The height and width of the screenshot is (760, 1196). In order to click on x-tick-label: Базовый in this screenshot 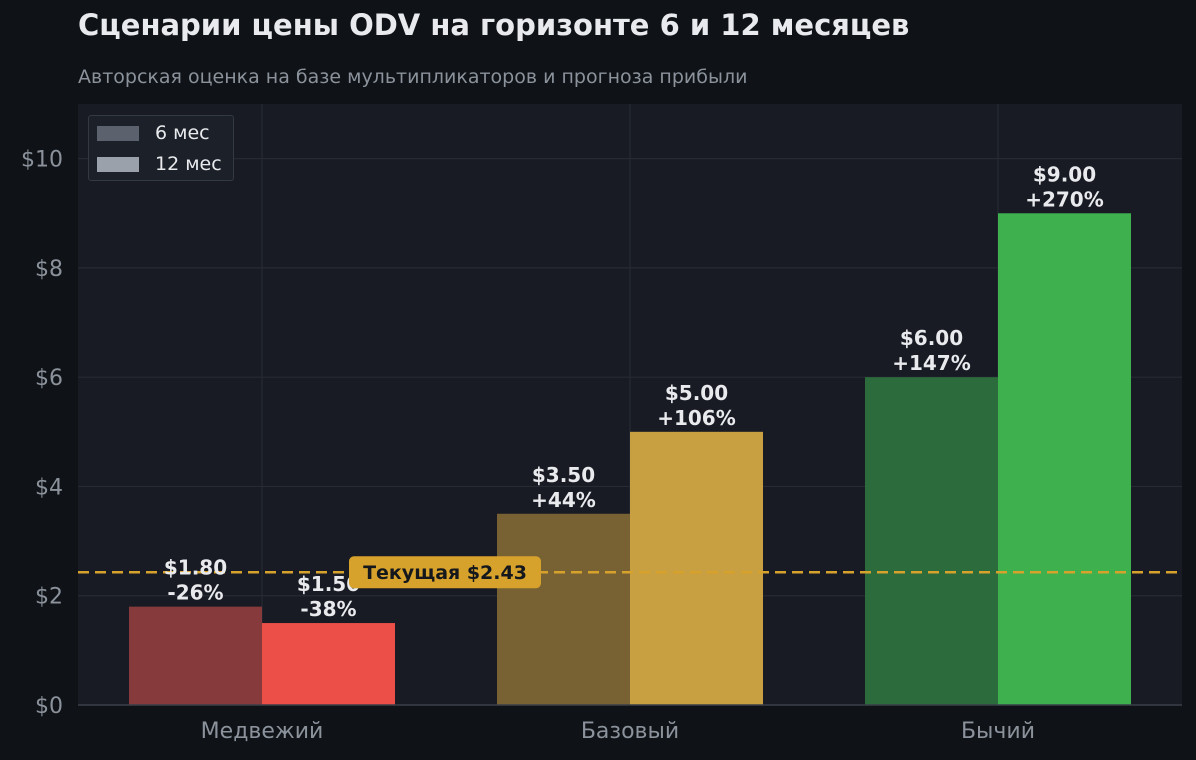, I will do `click(630, 731)`.